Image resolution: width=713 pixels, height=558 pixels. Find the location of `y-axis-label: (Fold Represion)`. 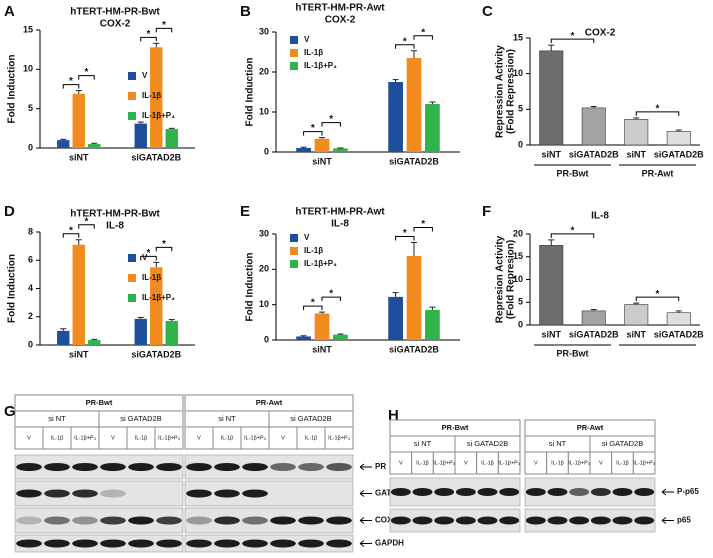

y-axis-label: (Fold Represion) is located at coordinates (511, 279).